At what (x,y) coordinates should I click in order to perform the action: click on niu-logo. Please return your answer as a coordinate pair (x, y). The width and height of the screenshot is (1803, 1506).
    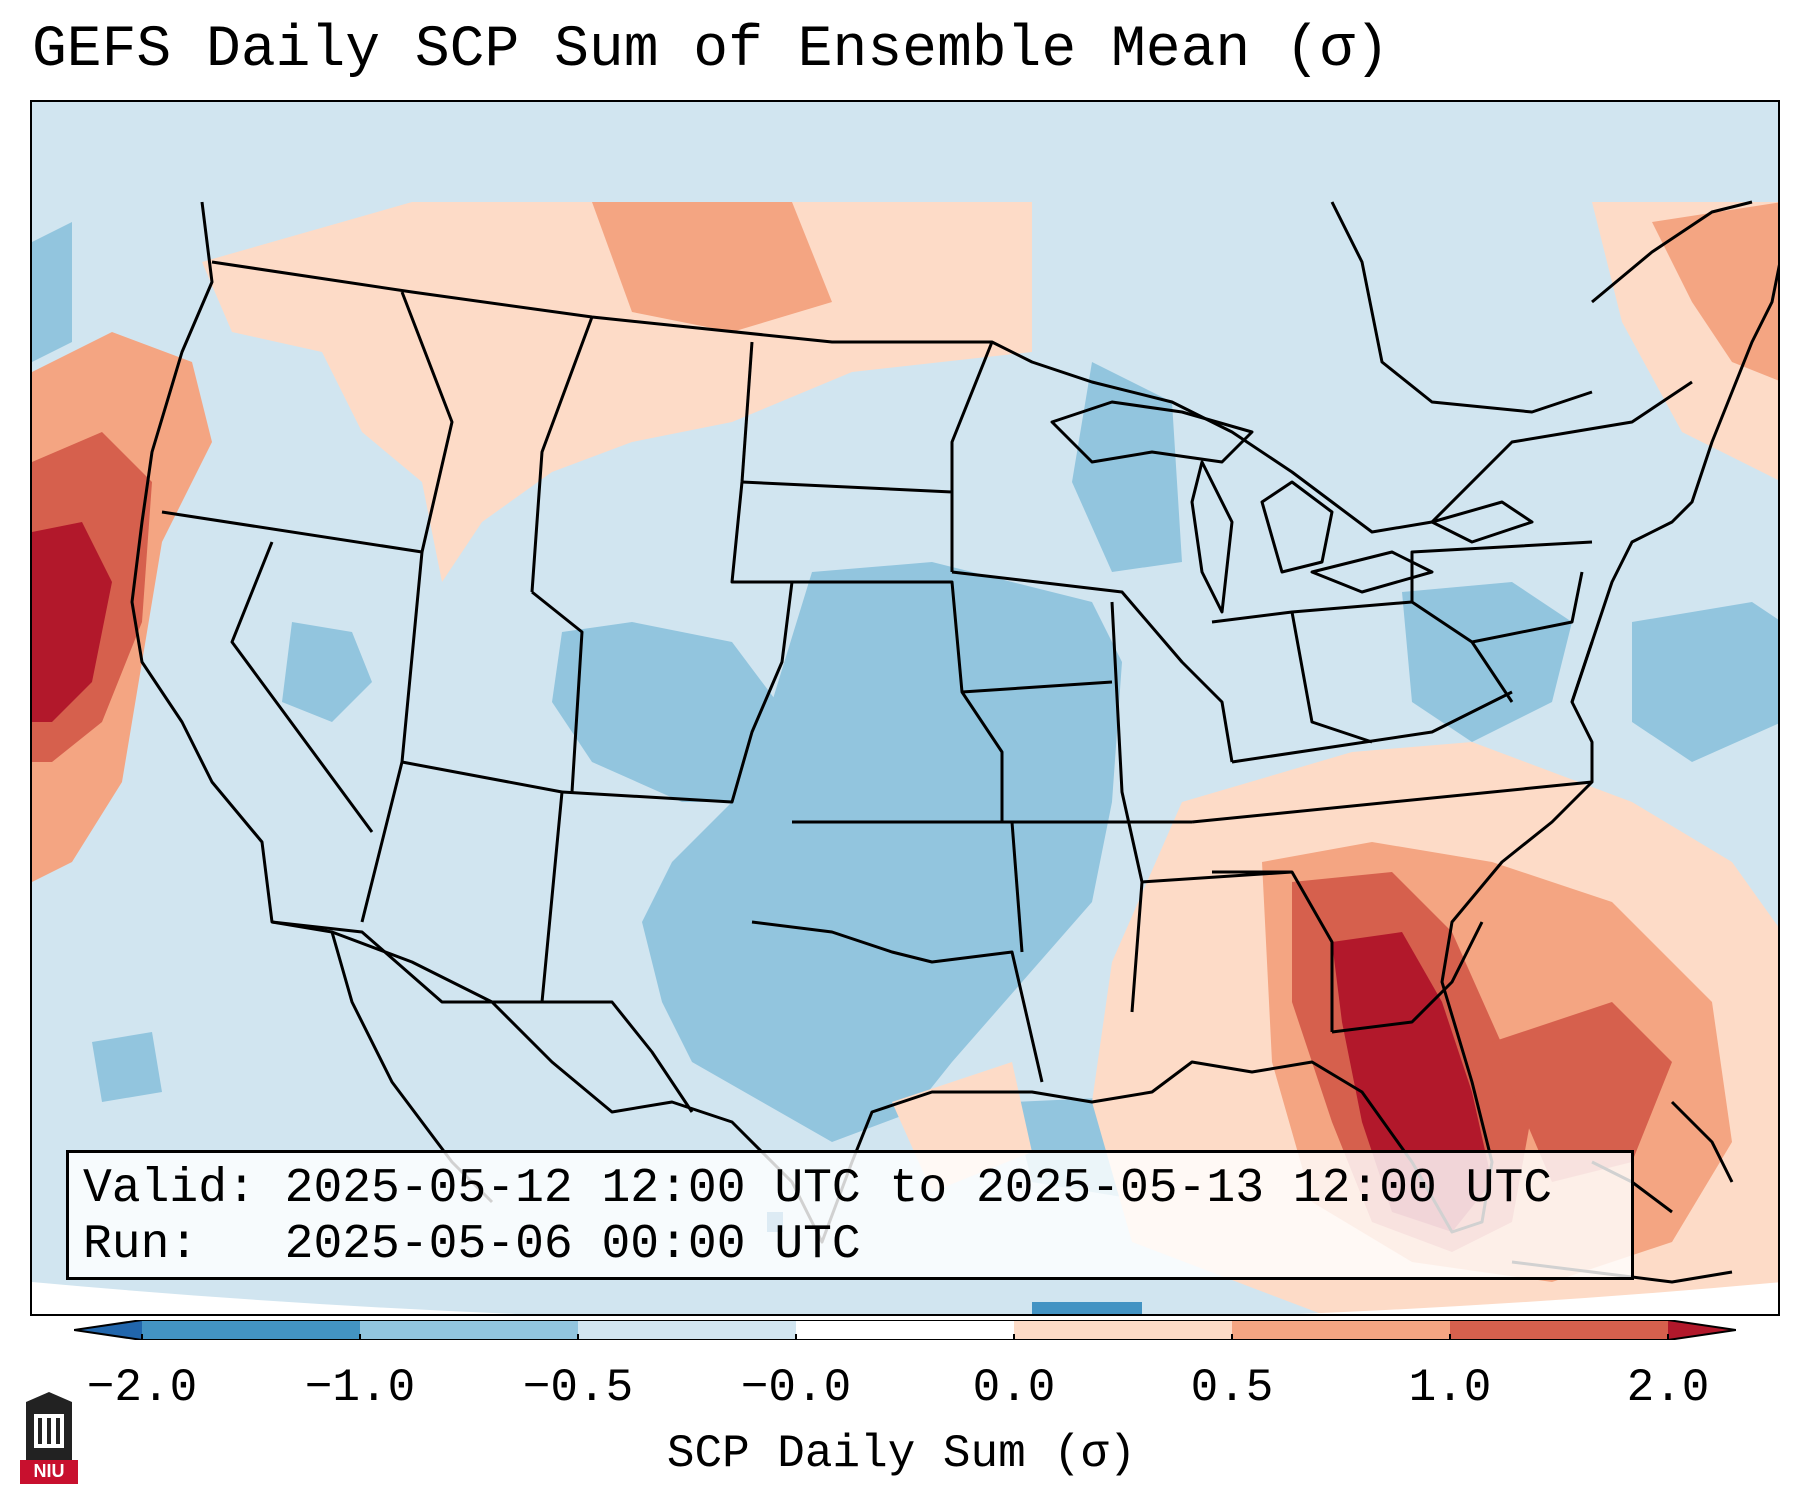
    Looking at the image, I should click on (49, 1438).